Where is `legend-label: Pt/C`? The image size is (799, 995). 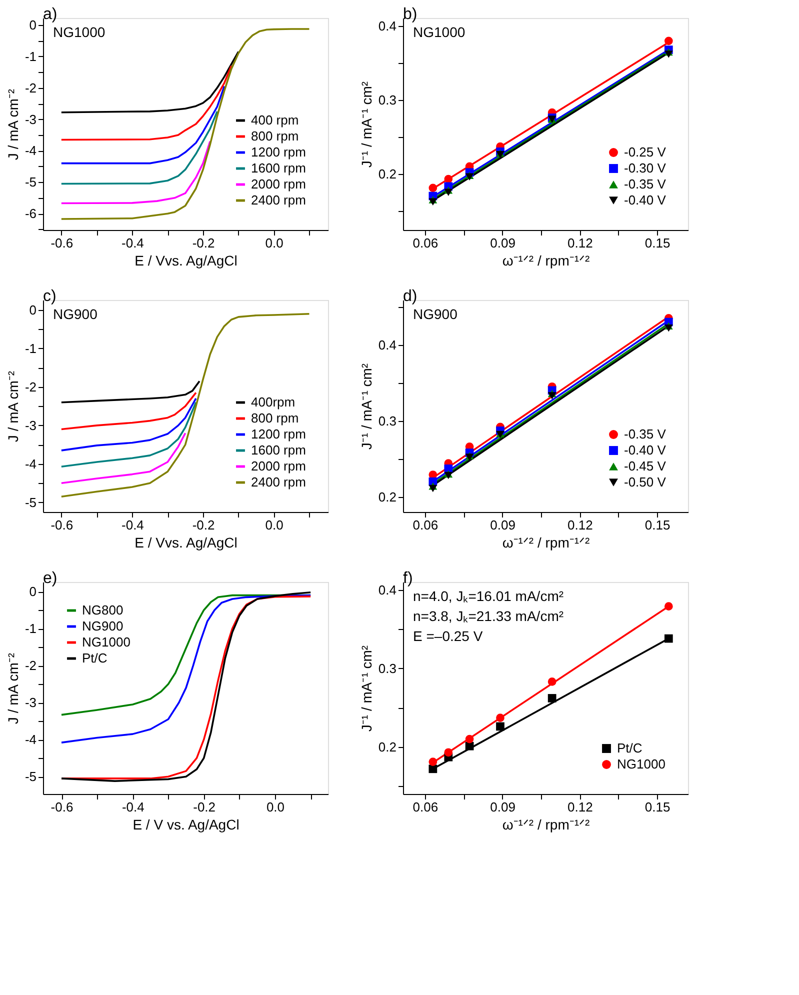 legend-label: Pt/C is located at coordinates (629, 748).